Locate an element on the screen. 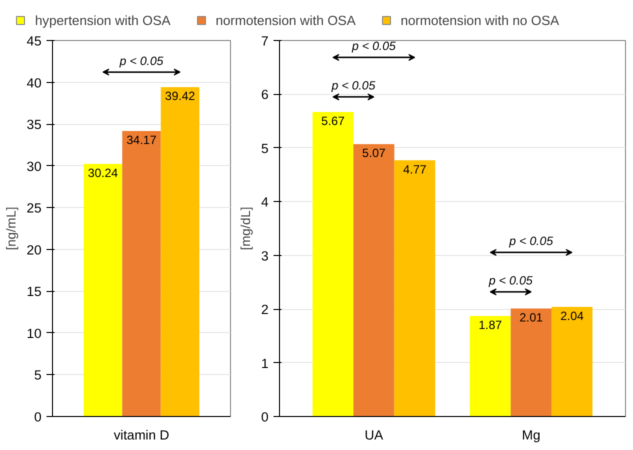 This screenshot has width=633, height=450. data-label: 30.24 is located at coordinates (103, 173).